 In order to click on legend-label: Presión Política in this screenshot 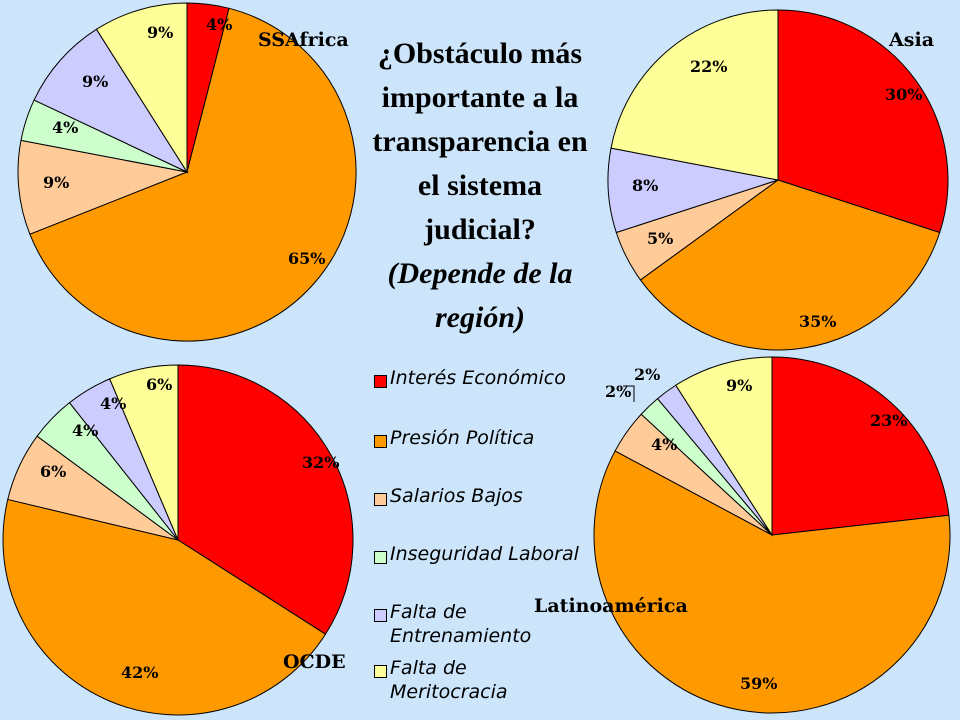, I will do `click(462, 438)`.